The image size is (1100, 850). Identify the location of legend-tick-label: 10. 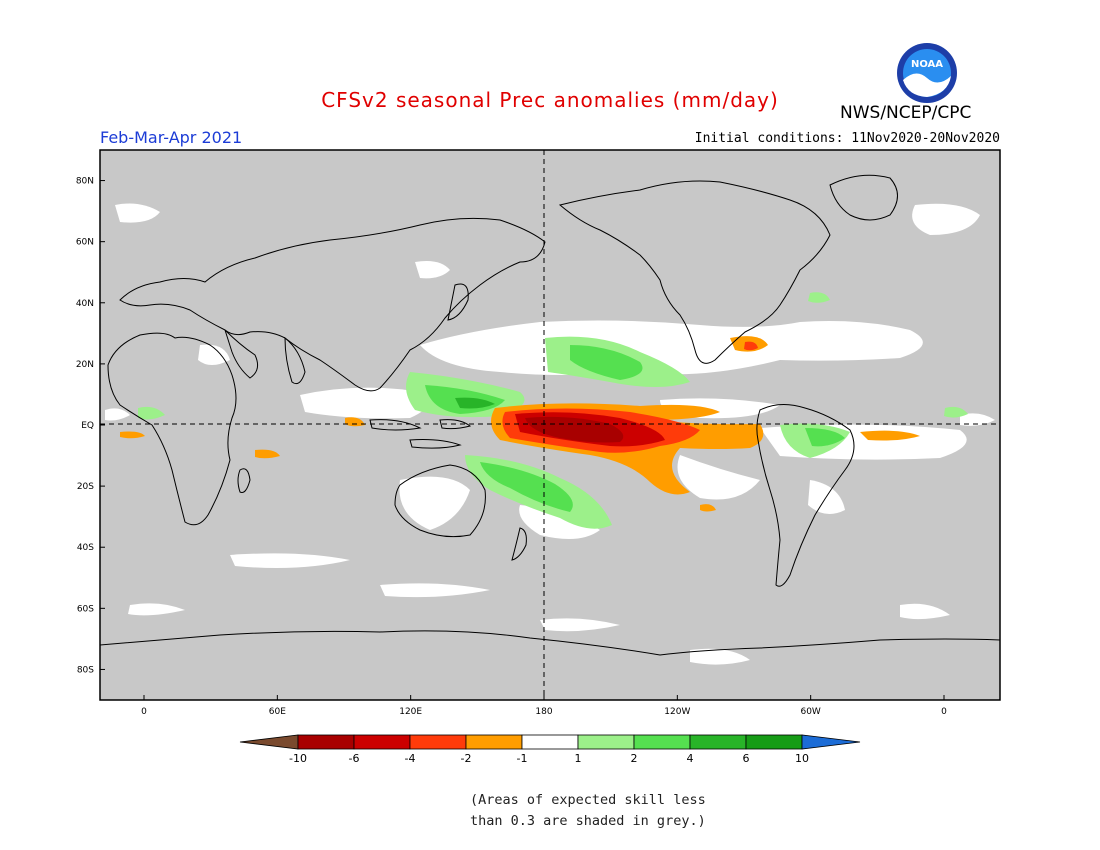
(802, 758).